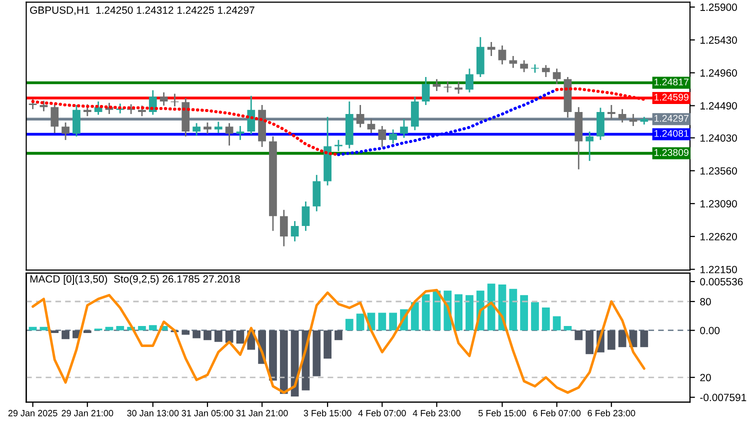  What do you see at coordinates (723, 398) in the screenshot?
I see `y-tick-label: -0.007591` at bounding box center [723, 398].